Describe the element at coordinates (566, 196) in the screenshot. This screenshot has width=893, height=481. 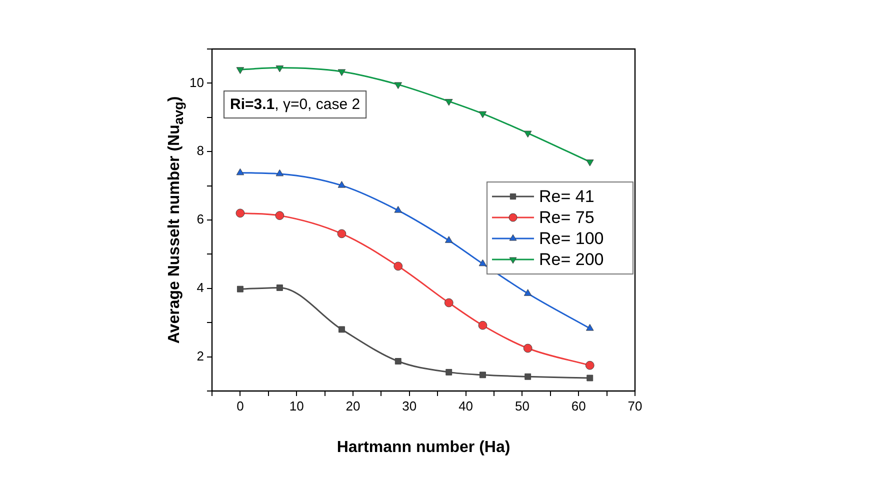
I see `legend-label: Re= 41` at that location.